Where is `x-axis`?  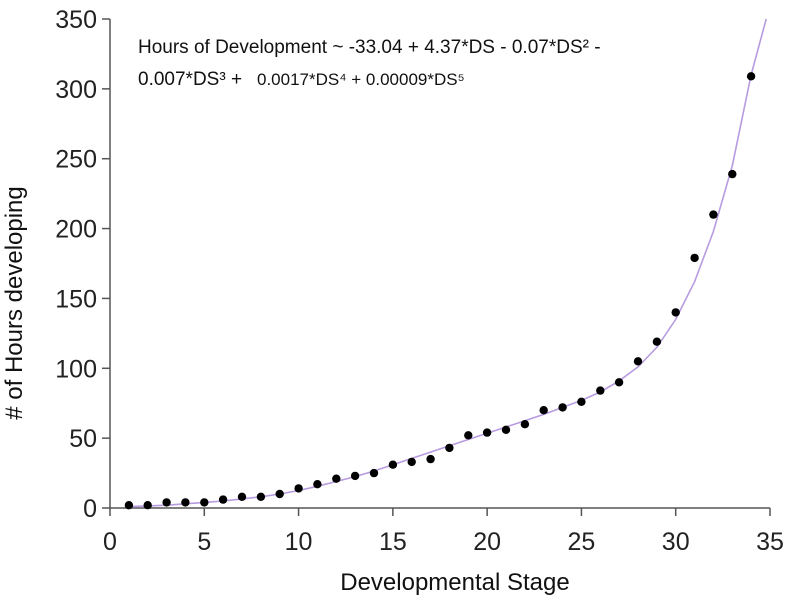
x-axis is located at coordinates (440, 511).